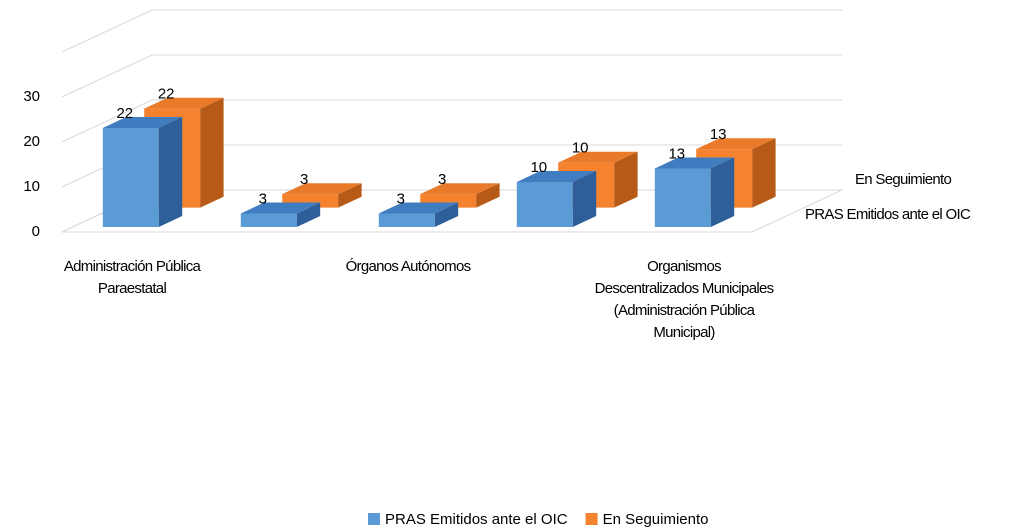 This screenshot has width=1016, height=532. I want to click on y-tick-label: 20, so click(31, 141).